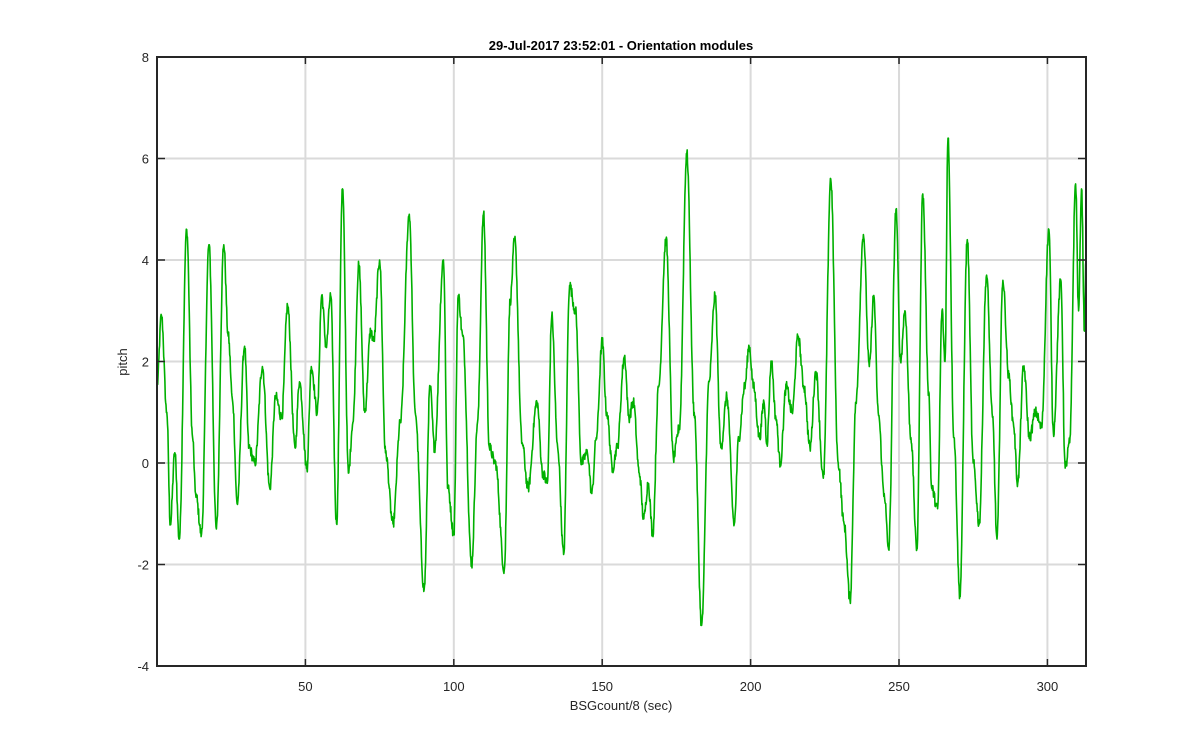 This screenshot has width=1200, height=750. Describe the element at coordinates (602, 686) in the screenshot. I see `x-tick-label: 150` at that location.